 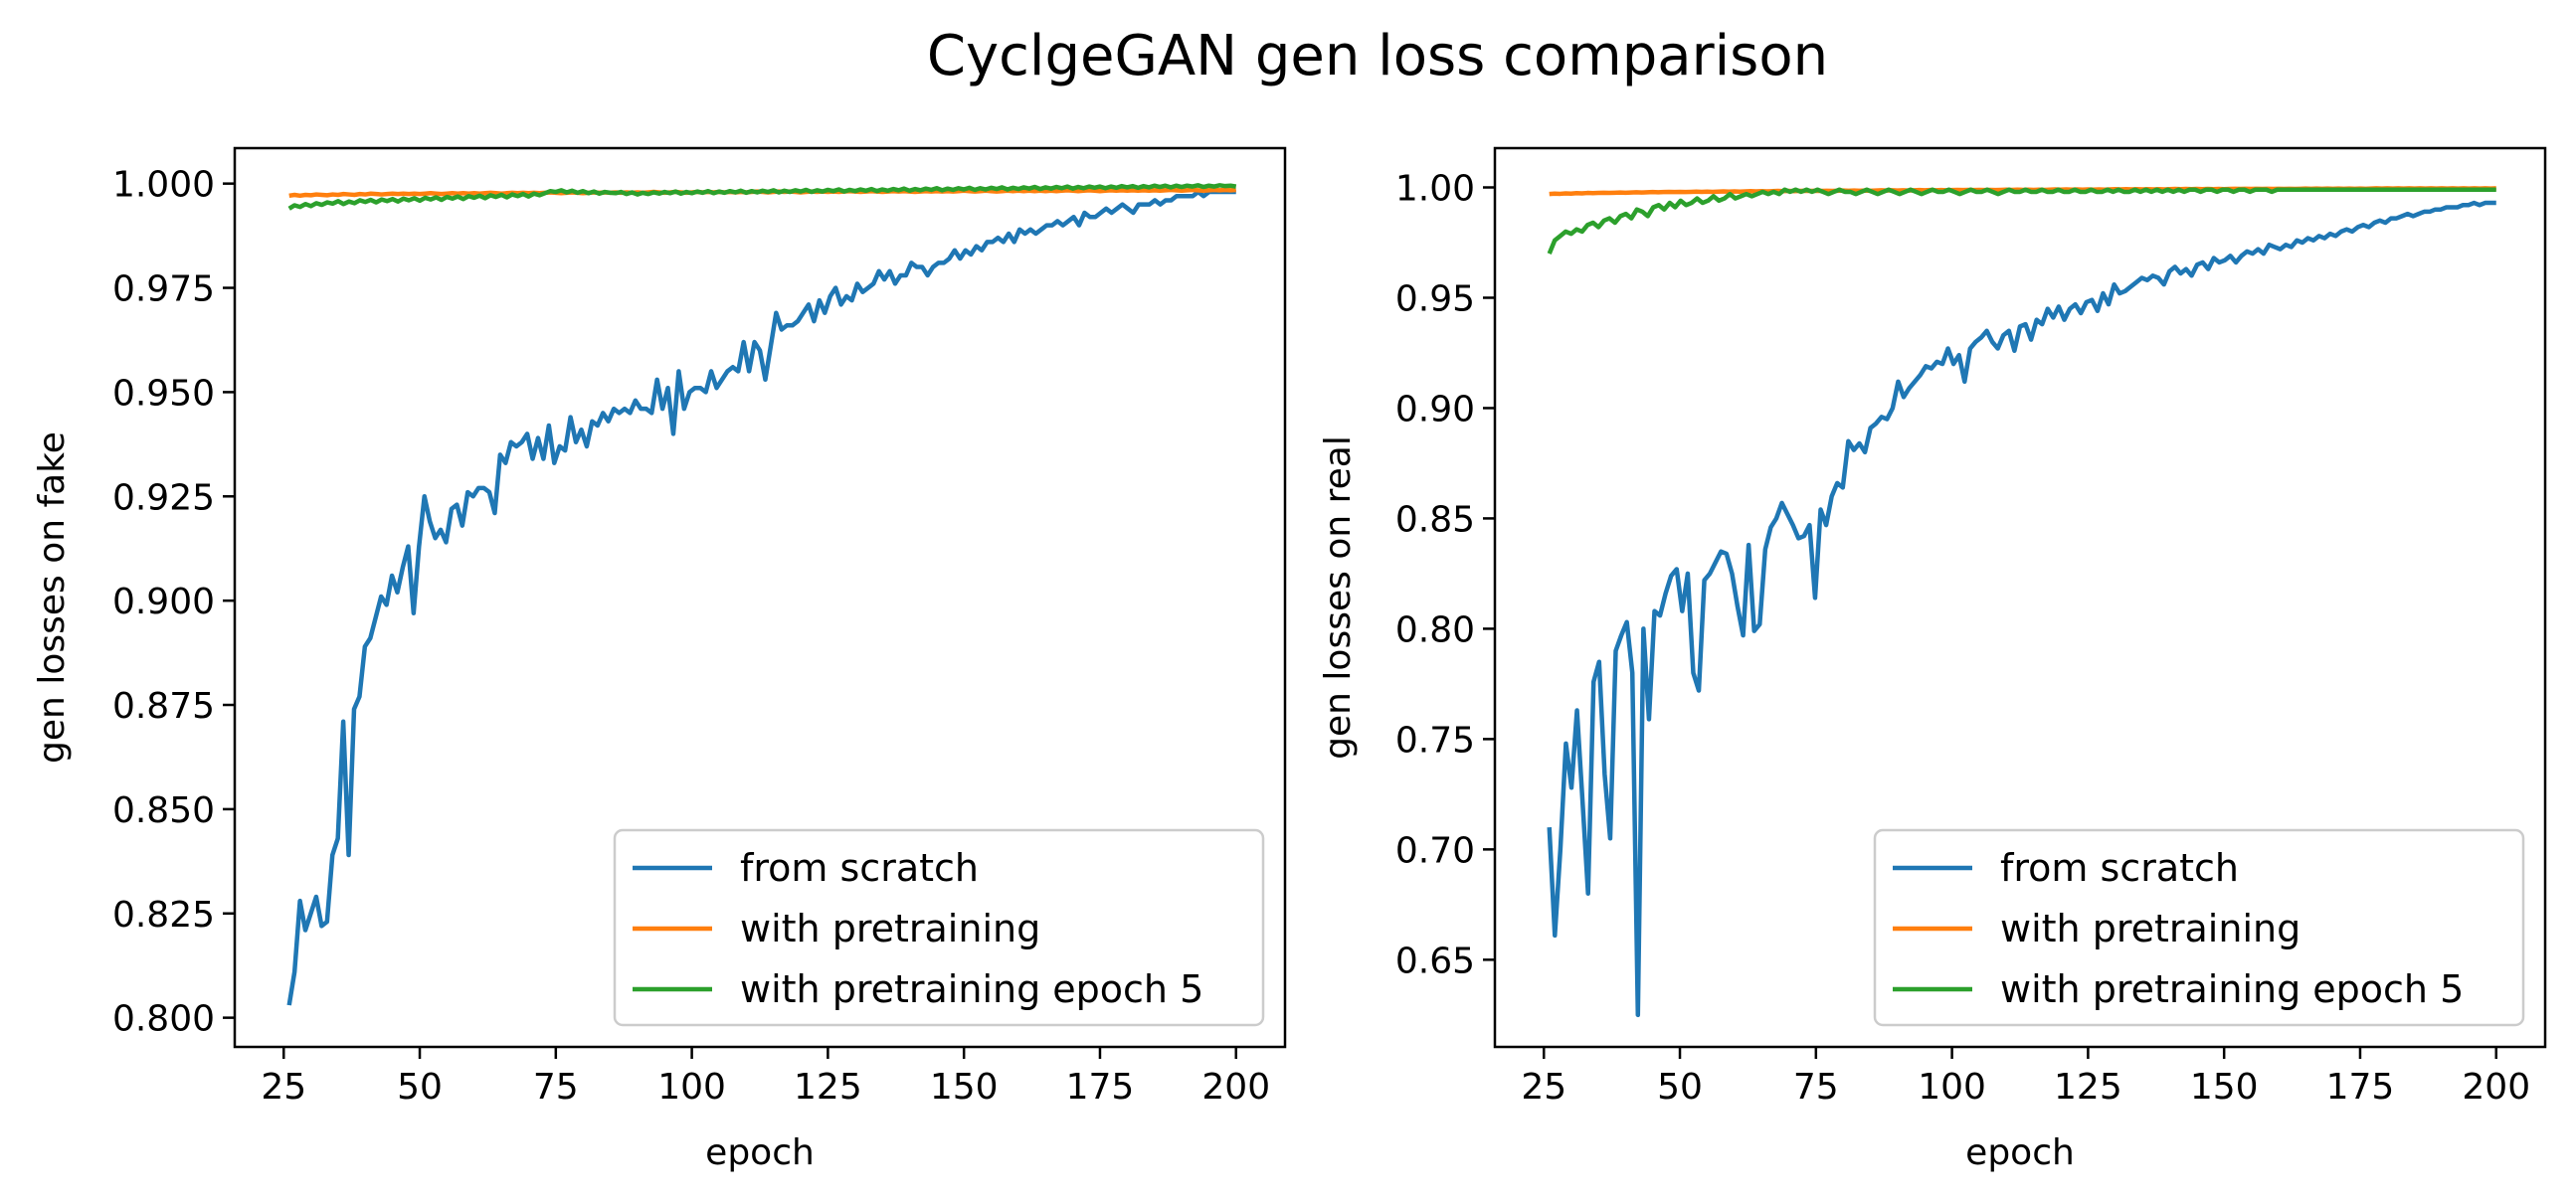 What do you see at coordinates (163, 810) in the screenshot?
I see `y-tick-label: 0.850` at bounding box center [163, 810].